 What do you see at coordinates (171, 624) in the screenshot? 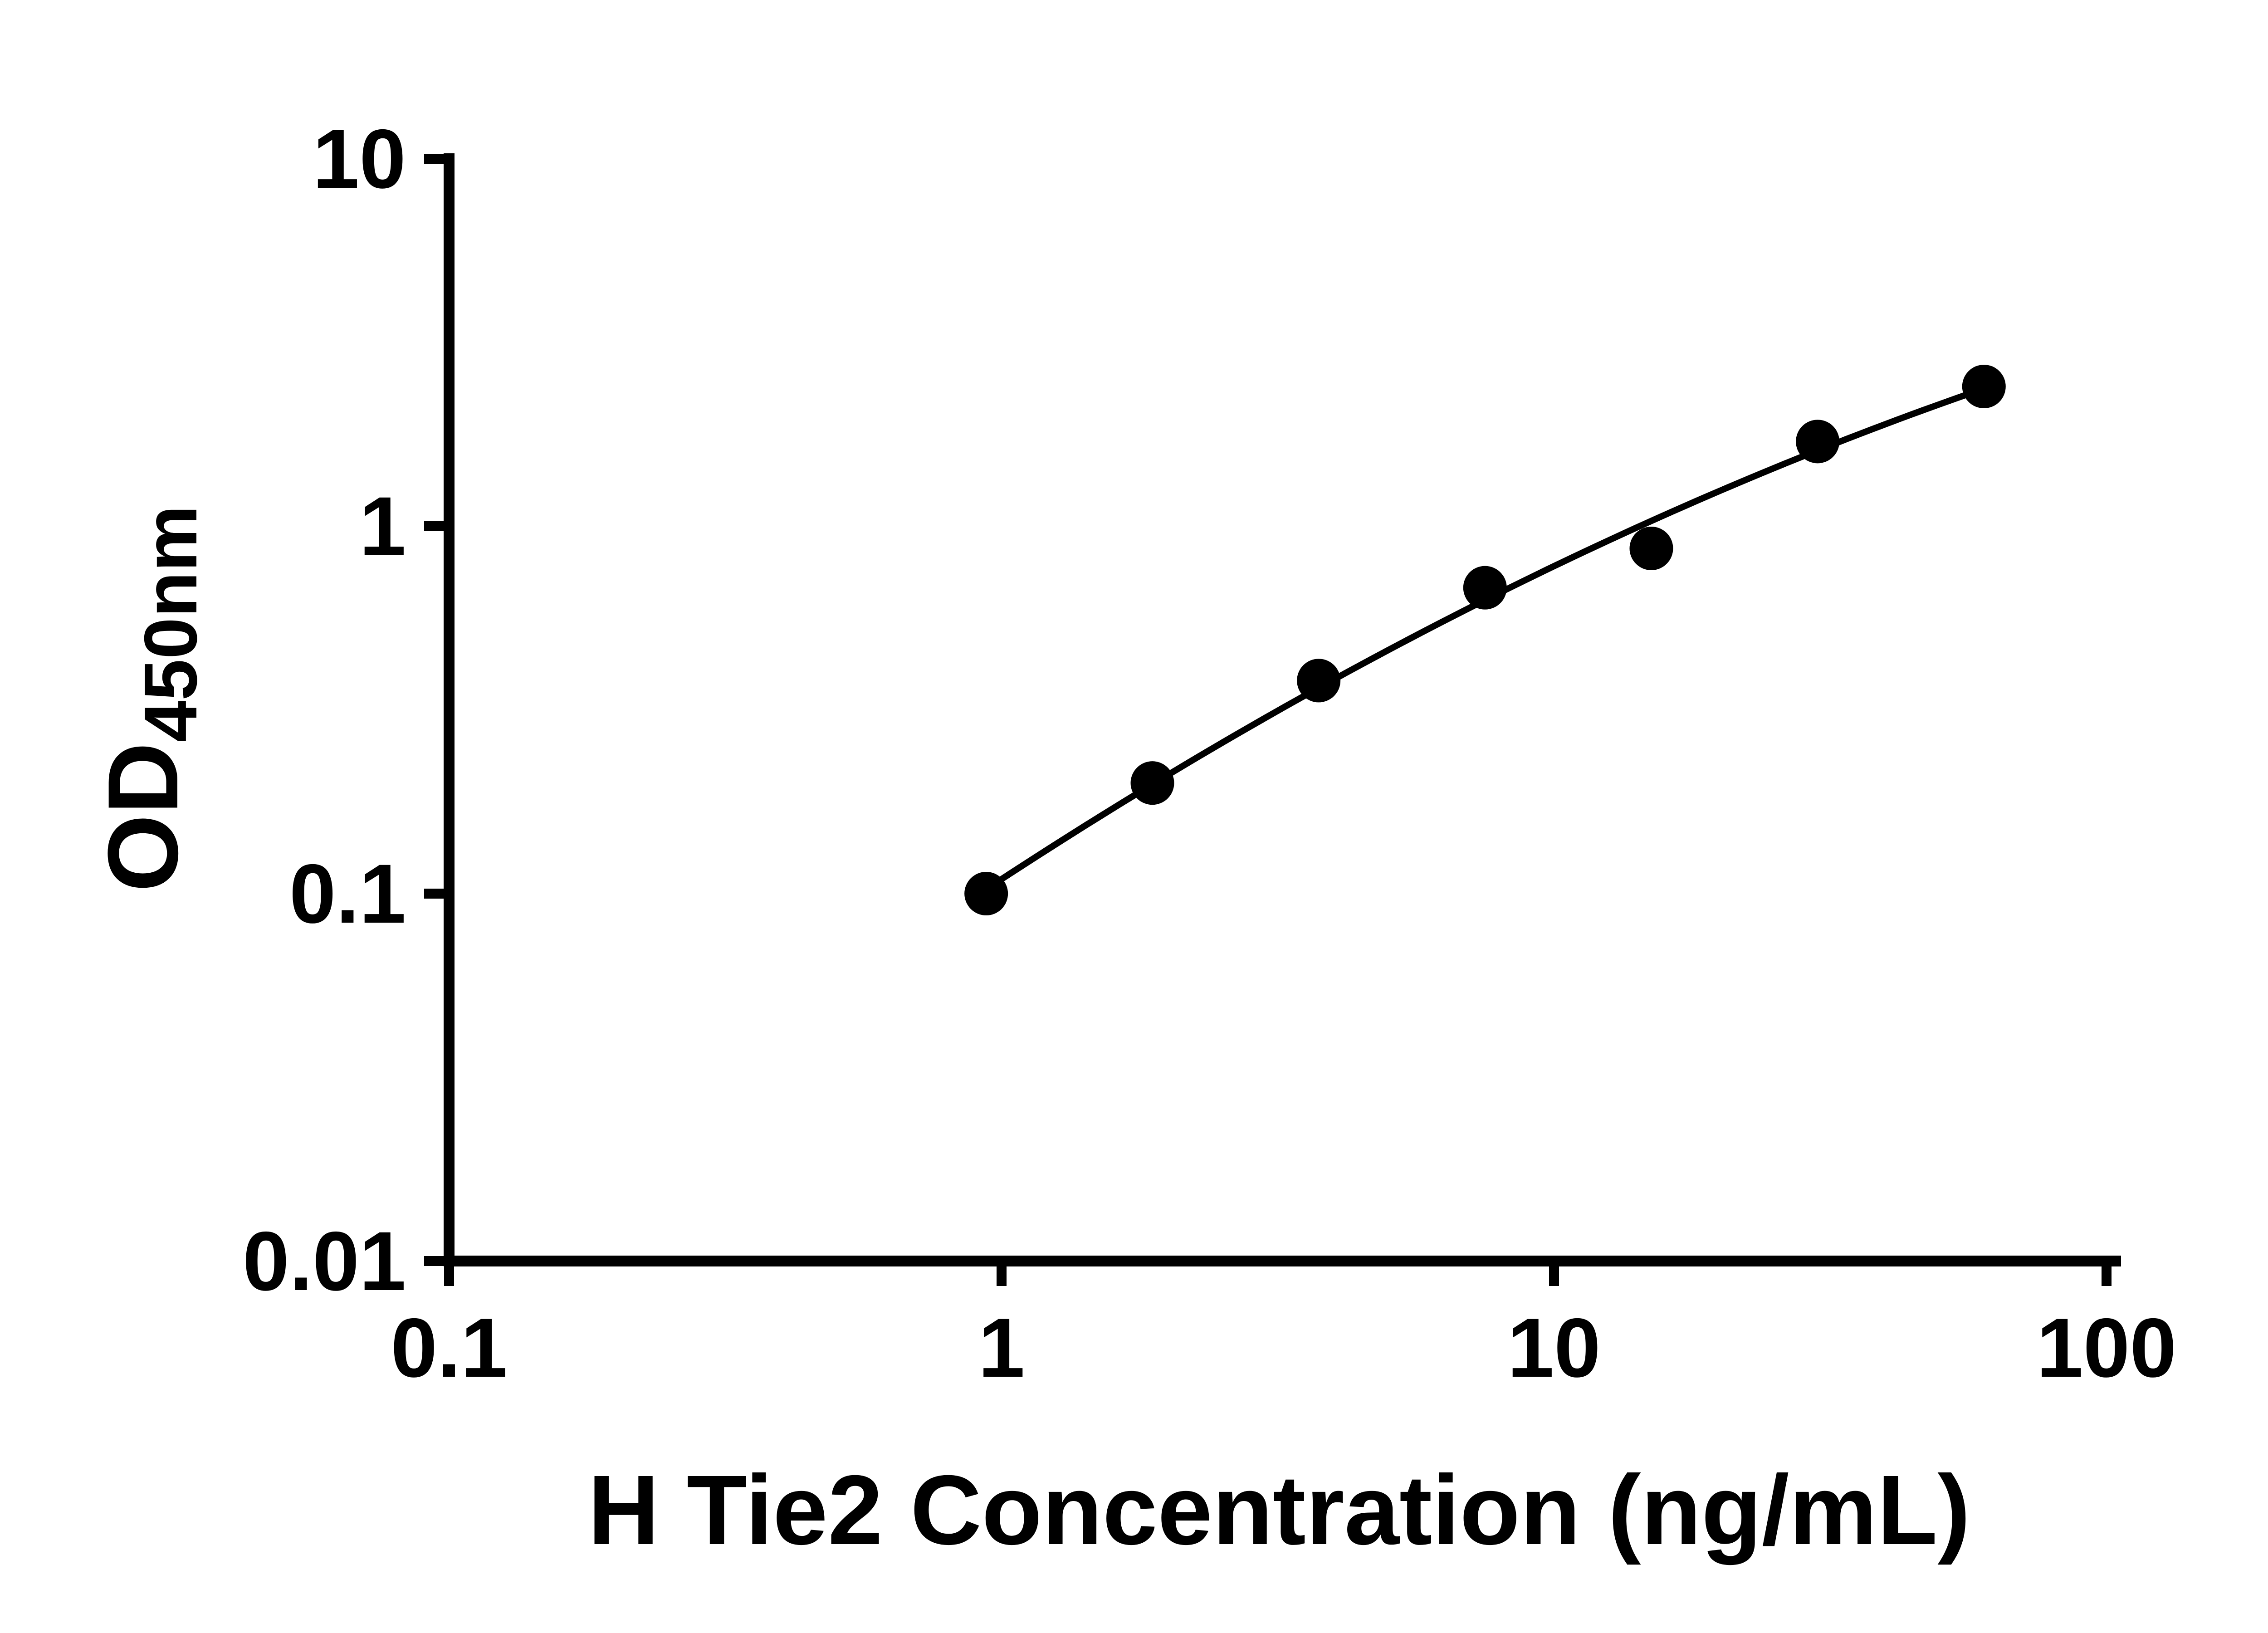
I see `y-axis-title-subscript: 450nm` at bounding box center [171, 624].